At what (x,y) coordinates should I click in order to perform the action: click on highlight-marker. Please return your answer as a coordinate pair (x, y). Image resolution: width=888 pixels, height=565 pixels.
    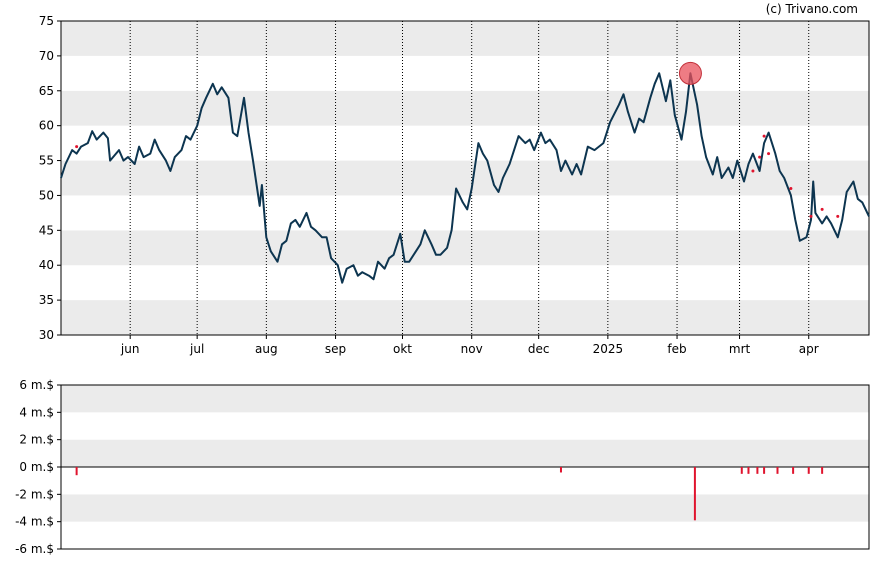
    Looking at the image, I should click on (690, 73).